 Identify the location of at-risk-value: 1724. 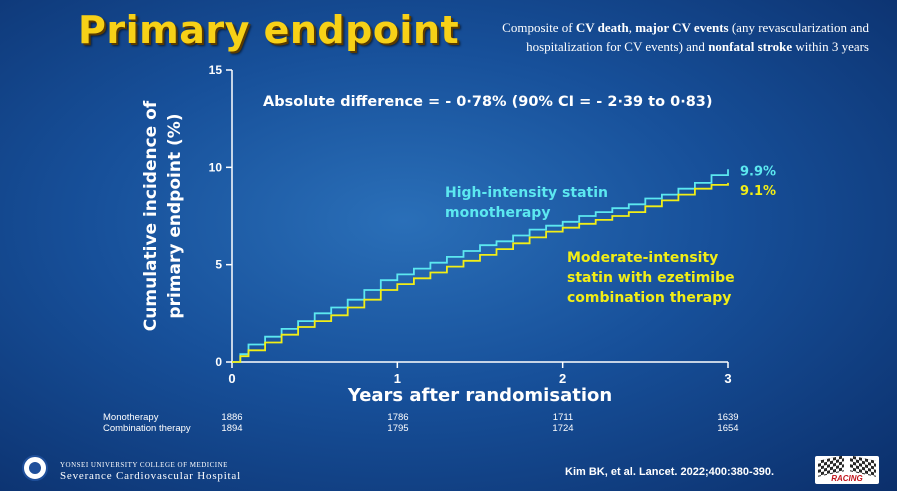
(563, 428).